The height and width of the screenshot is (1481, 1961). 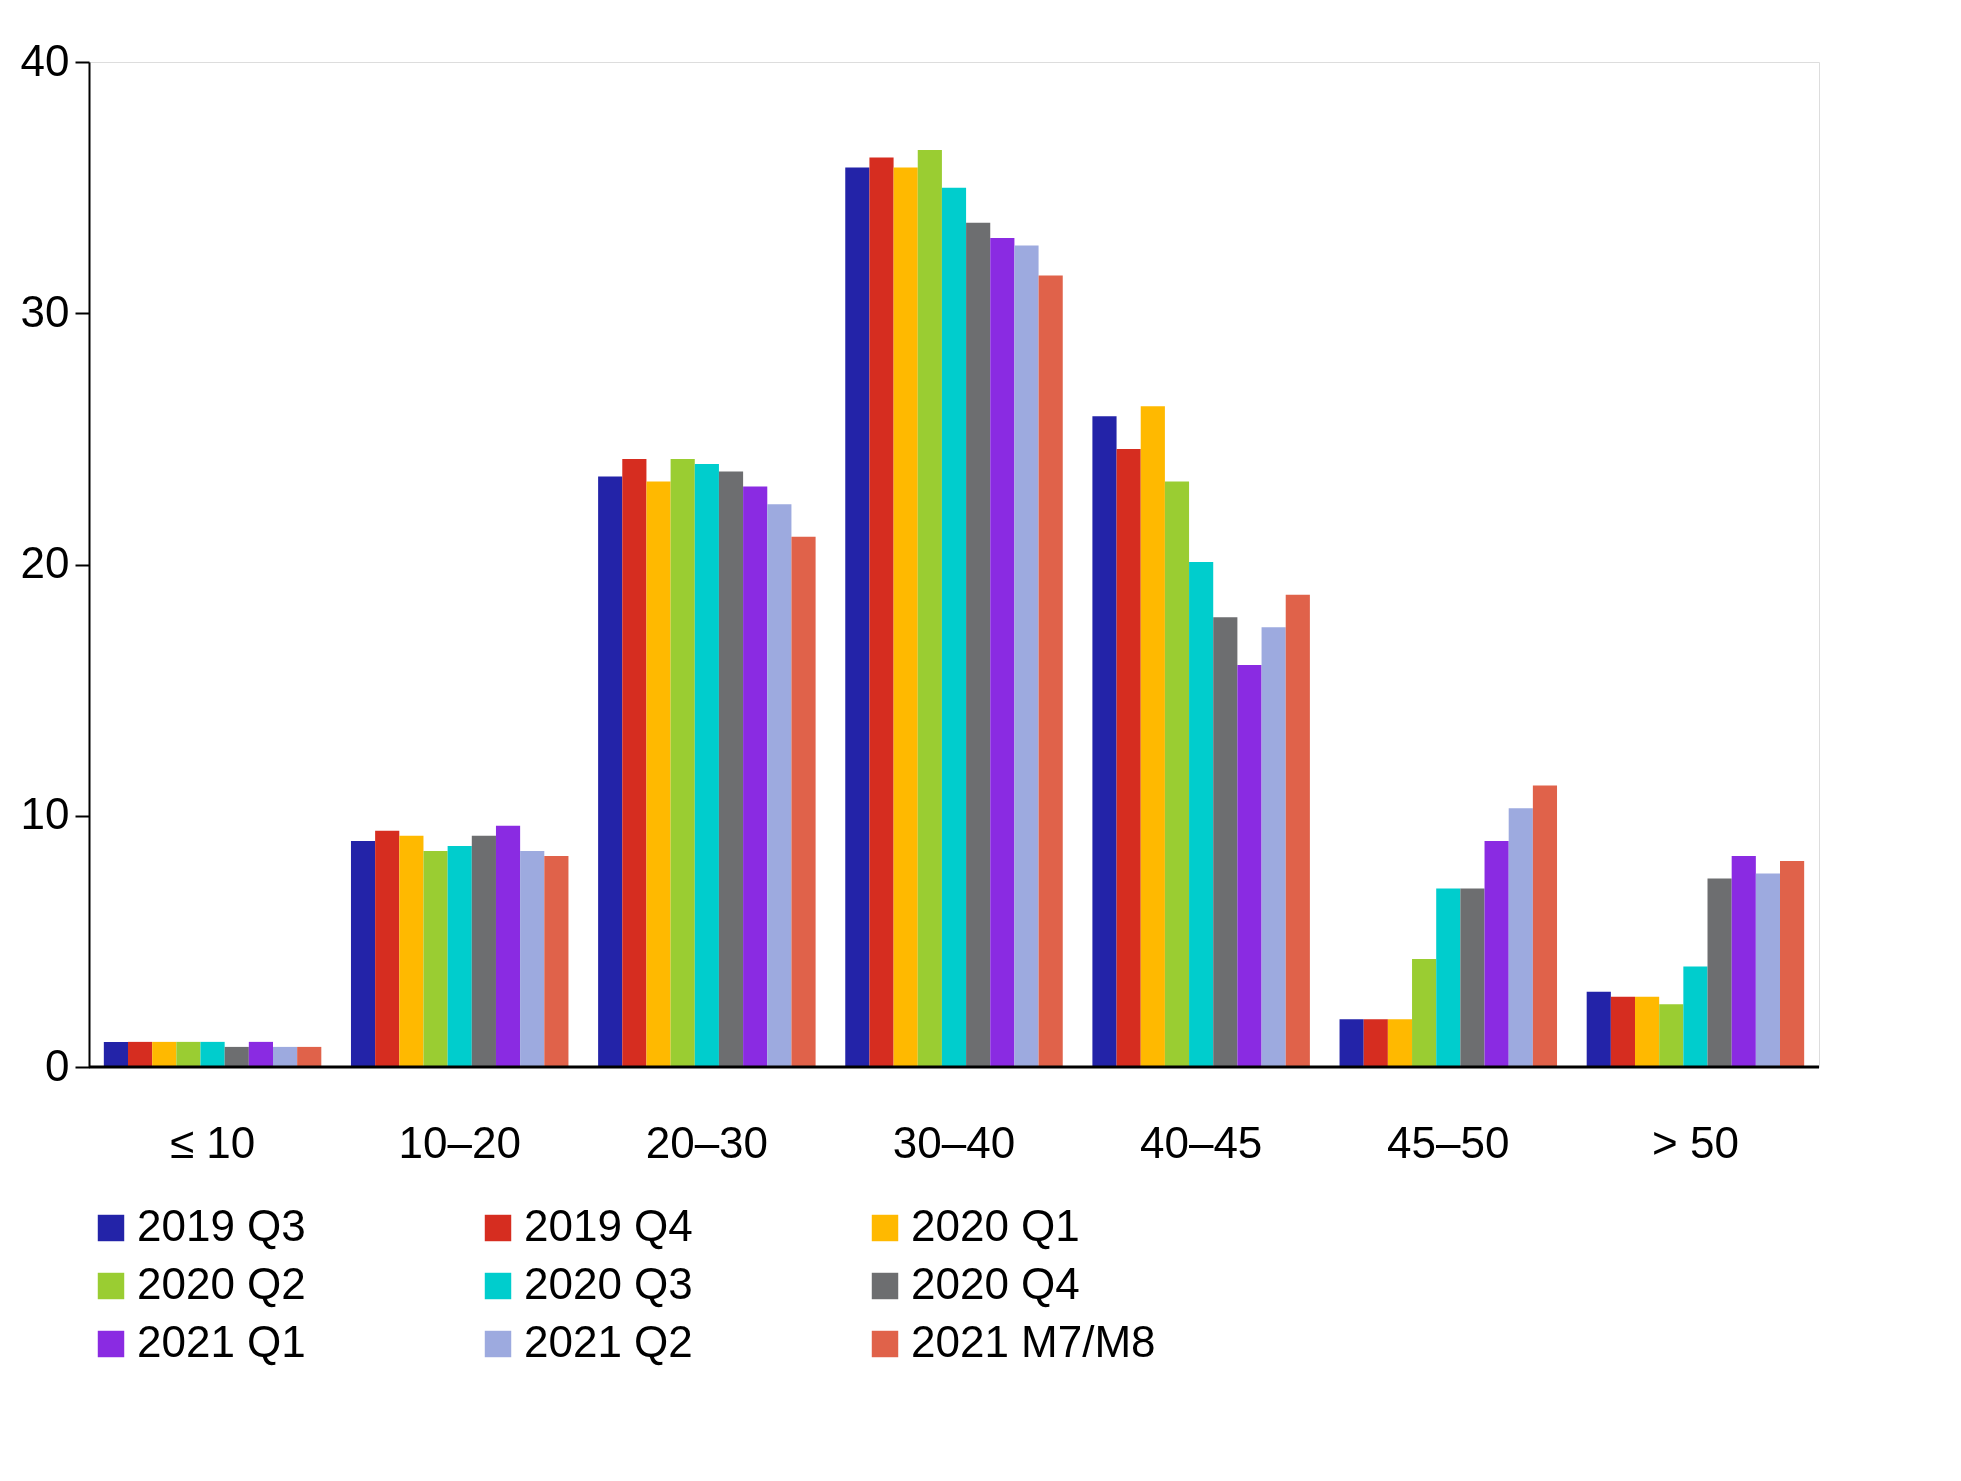 What do you see at coordinates (221, 1225) in the screenshot?
I see `legend-label: 2019 Q3` at bounding box center [221, 1225].